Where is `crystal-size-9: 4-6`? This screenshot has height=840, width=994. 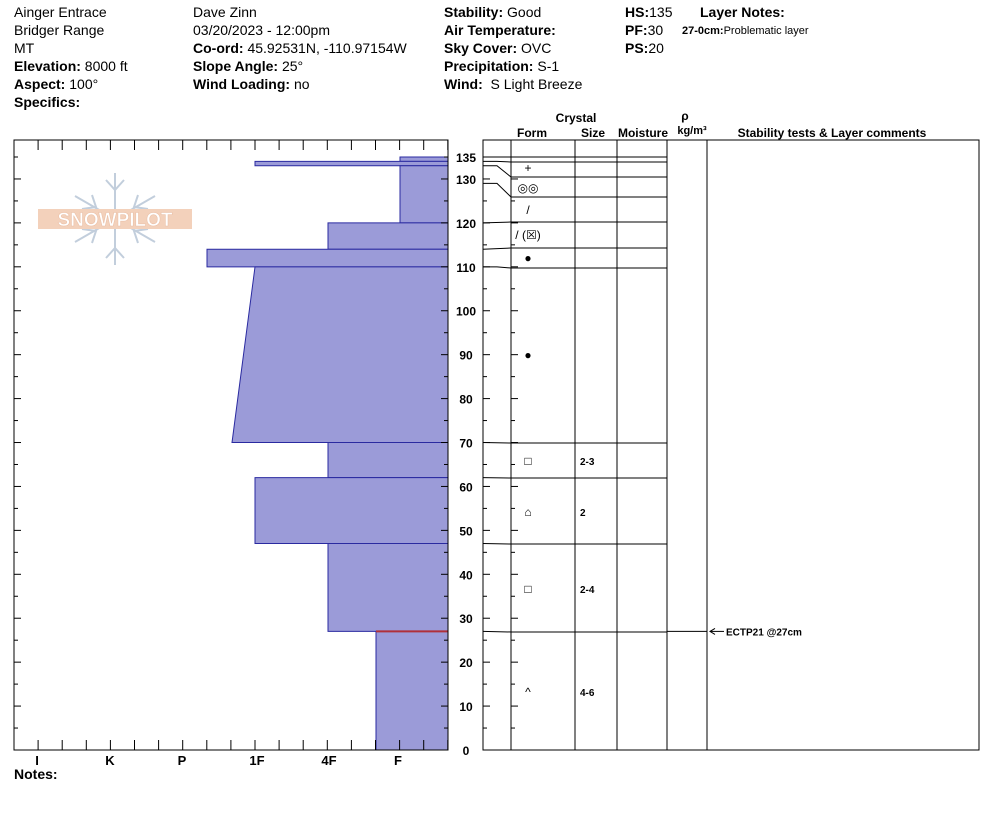
crystal-size-9: 4-6 is located at coordinates (587, 693).